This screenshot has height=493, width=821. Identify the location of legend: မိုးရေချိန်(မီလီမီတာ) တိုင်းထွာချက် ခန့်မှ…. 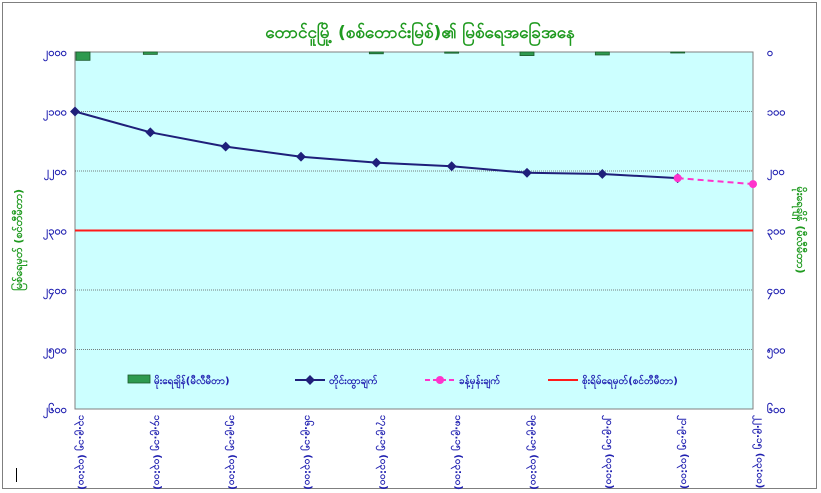
(402, 382).